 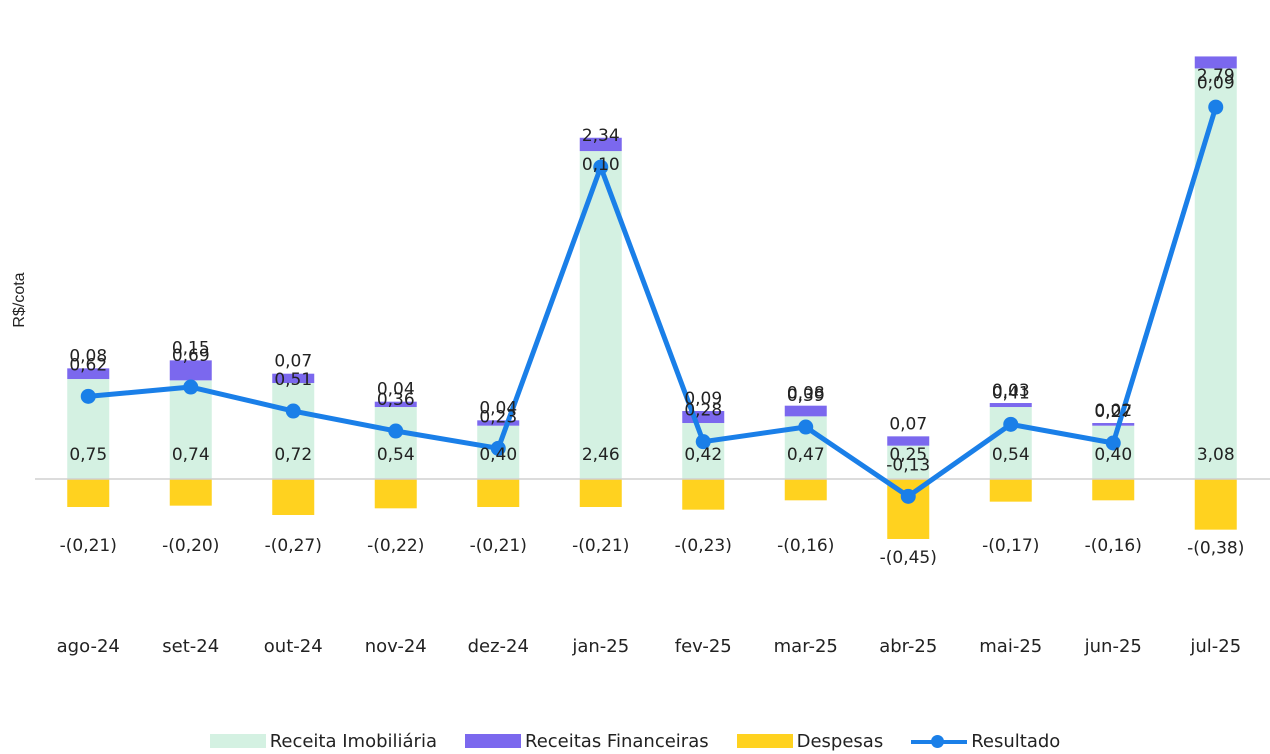 I want to click on label-despesas: -(0,27), so click(x=293, y=546).